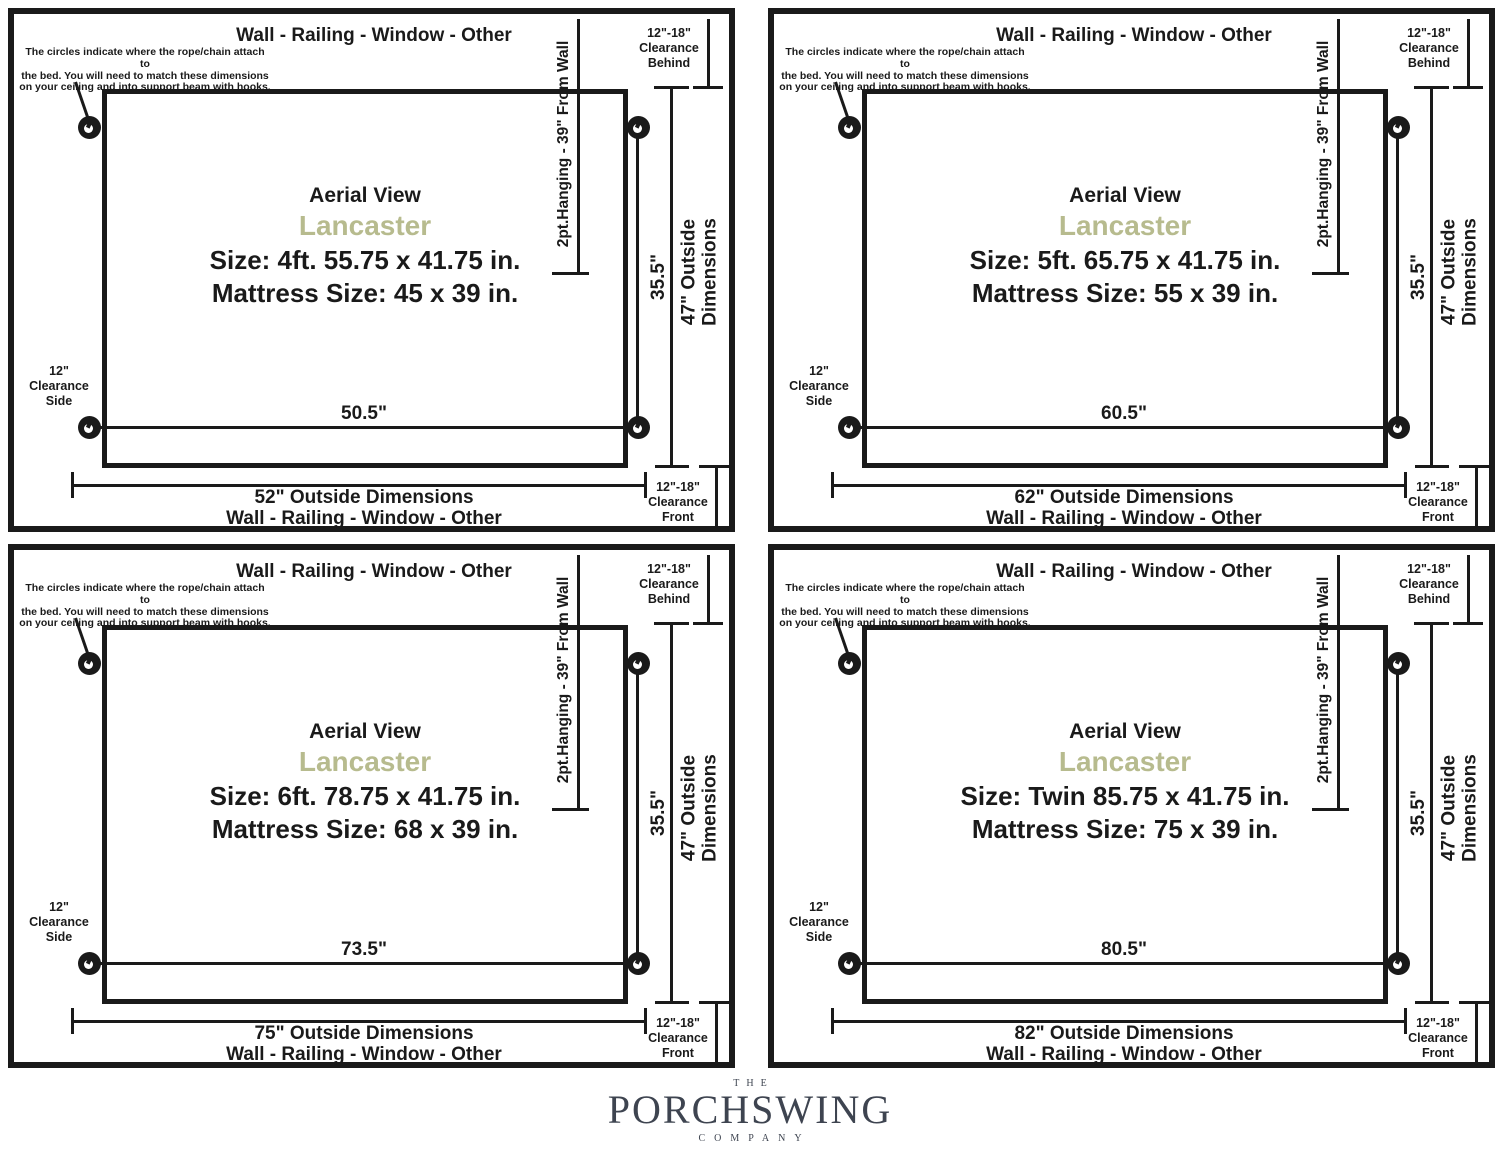 The height and width of the screenshot is (1159, 1500). I want to click on product-name: Lancaster, so click(365, 761).